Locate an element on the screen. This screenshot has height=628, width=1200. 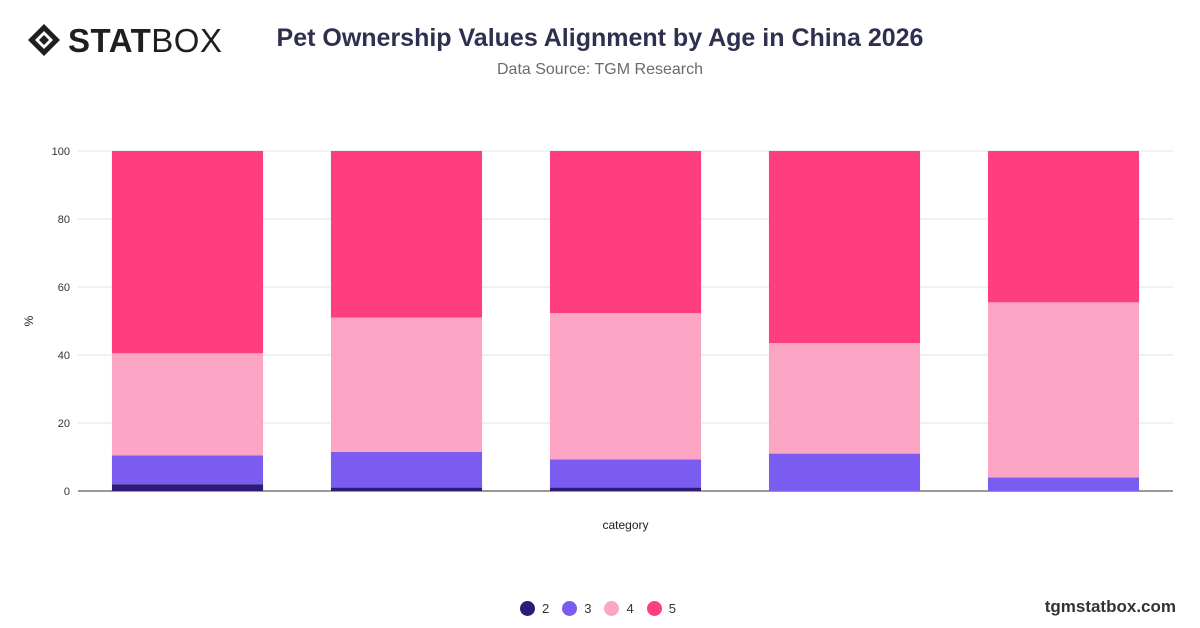
legend-item-4: 4 is located at coordinates (619, 608).